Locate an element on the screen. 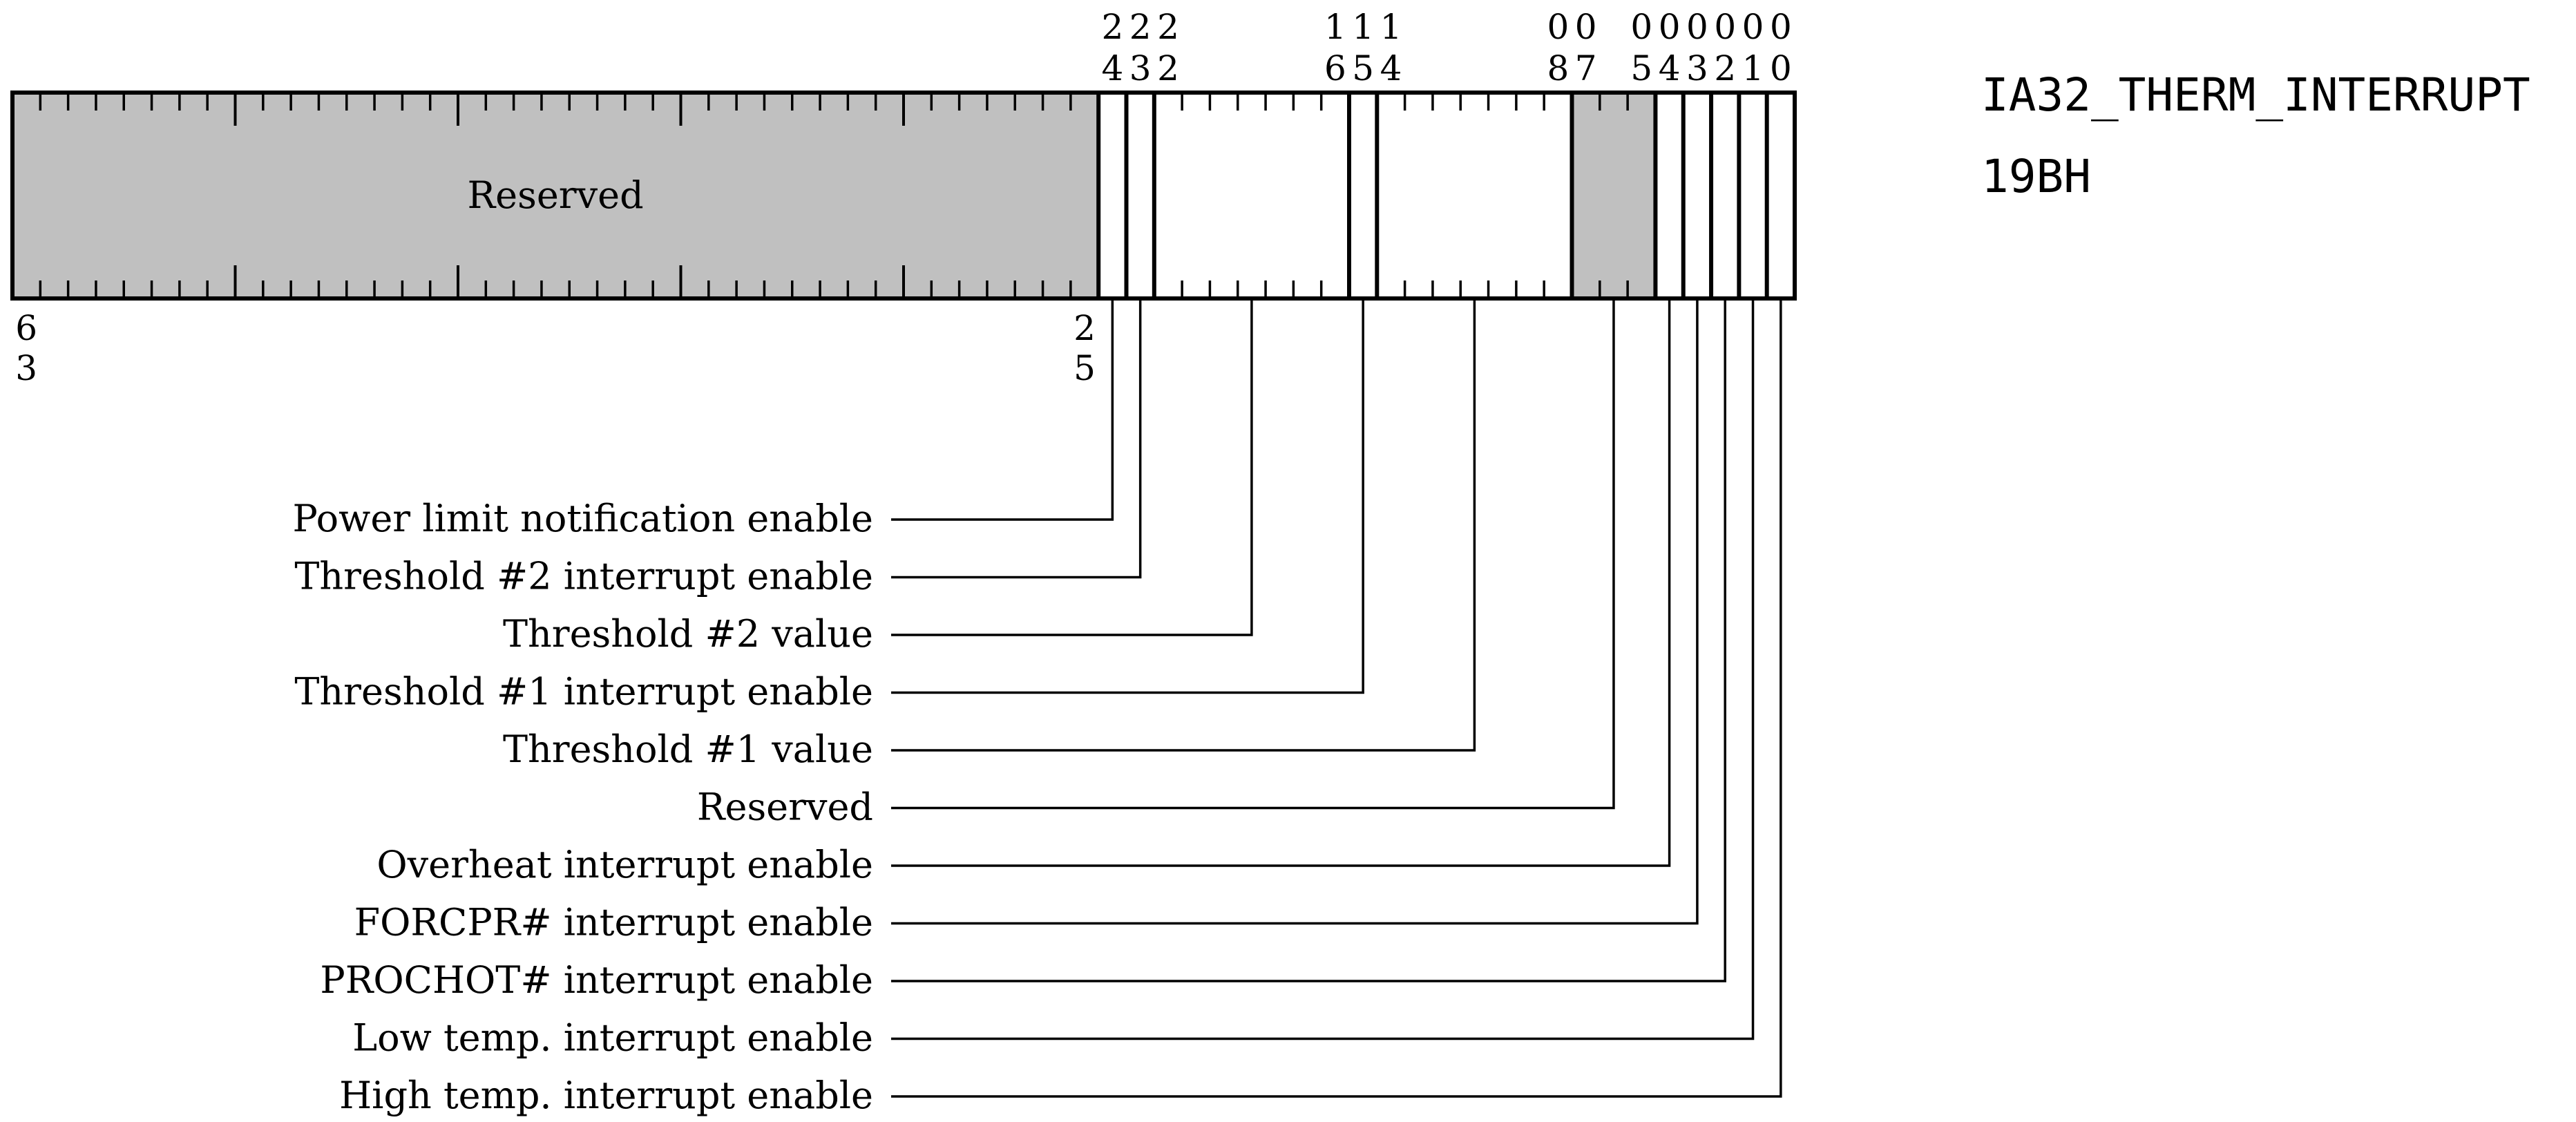  bit-number-digit: 7 is located at coordinates (1586, 68).